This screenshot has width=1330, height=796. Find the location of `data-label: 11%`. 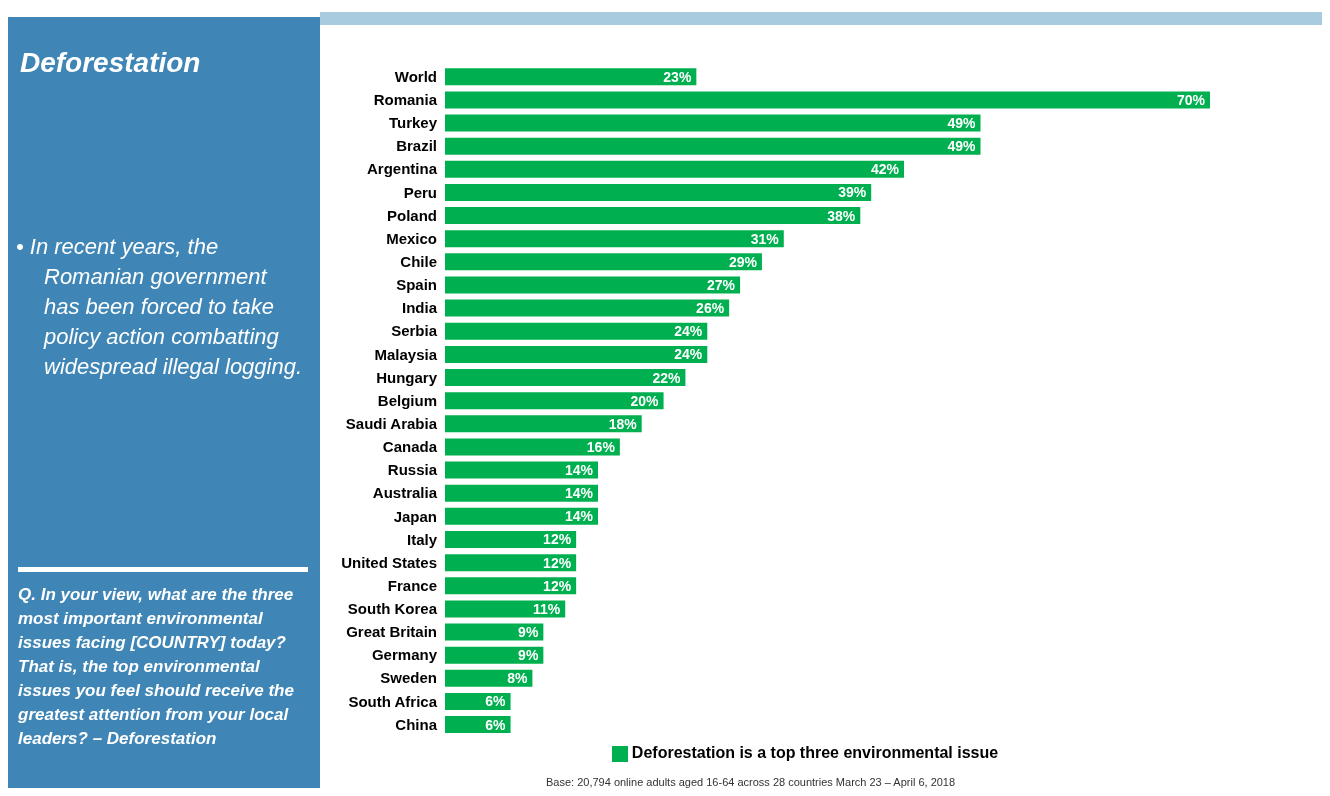

data-label: 11% is located at coordinates (546, 608).